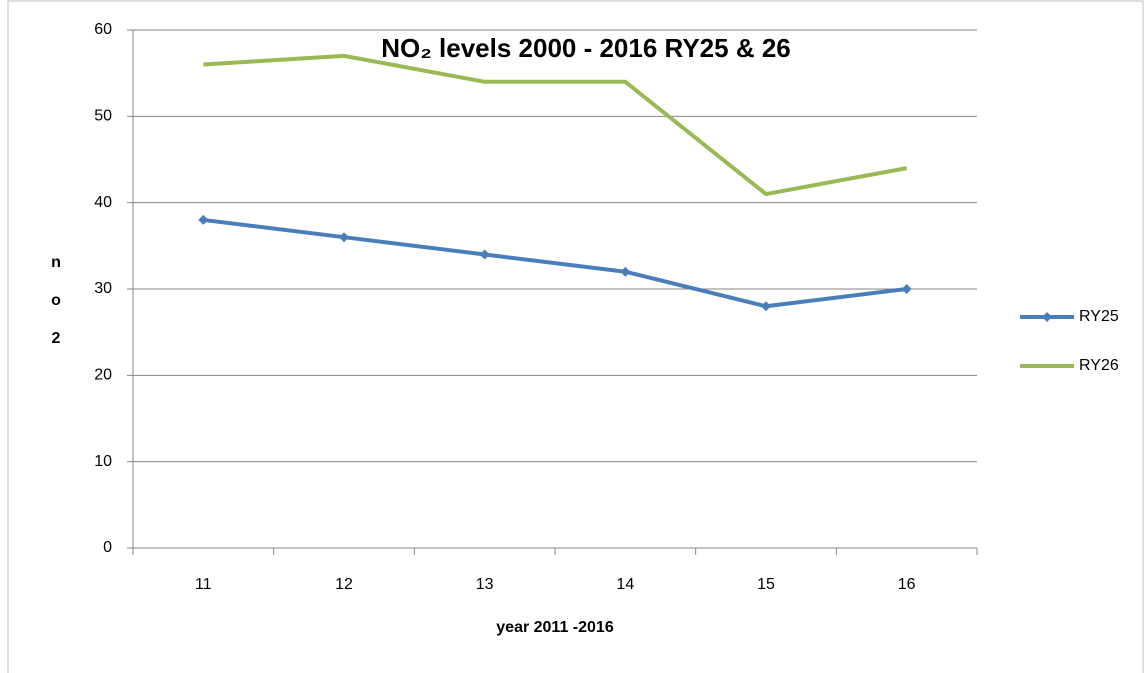  What do you see at coordinates (1099, 365) in the screenshot?
I see `legend-label: RY26` at bounding box center [1099, 365].